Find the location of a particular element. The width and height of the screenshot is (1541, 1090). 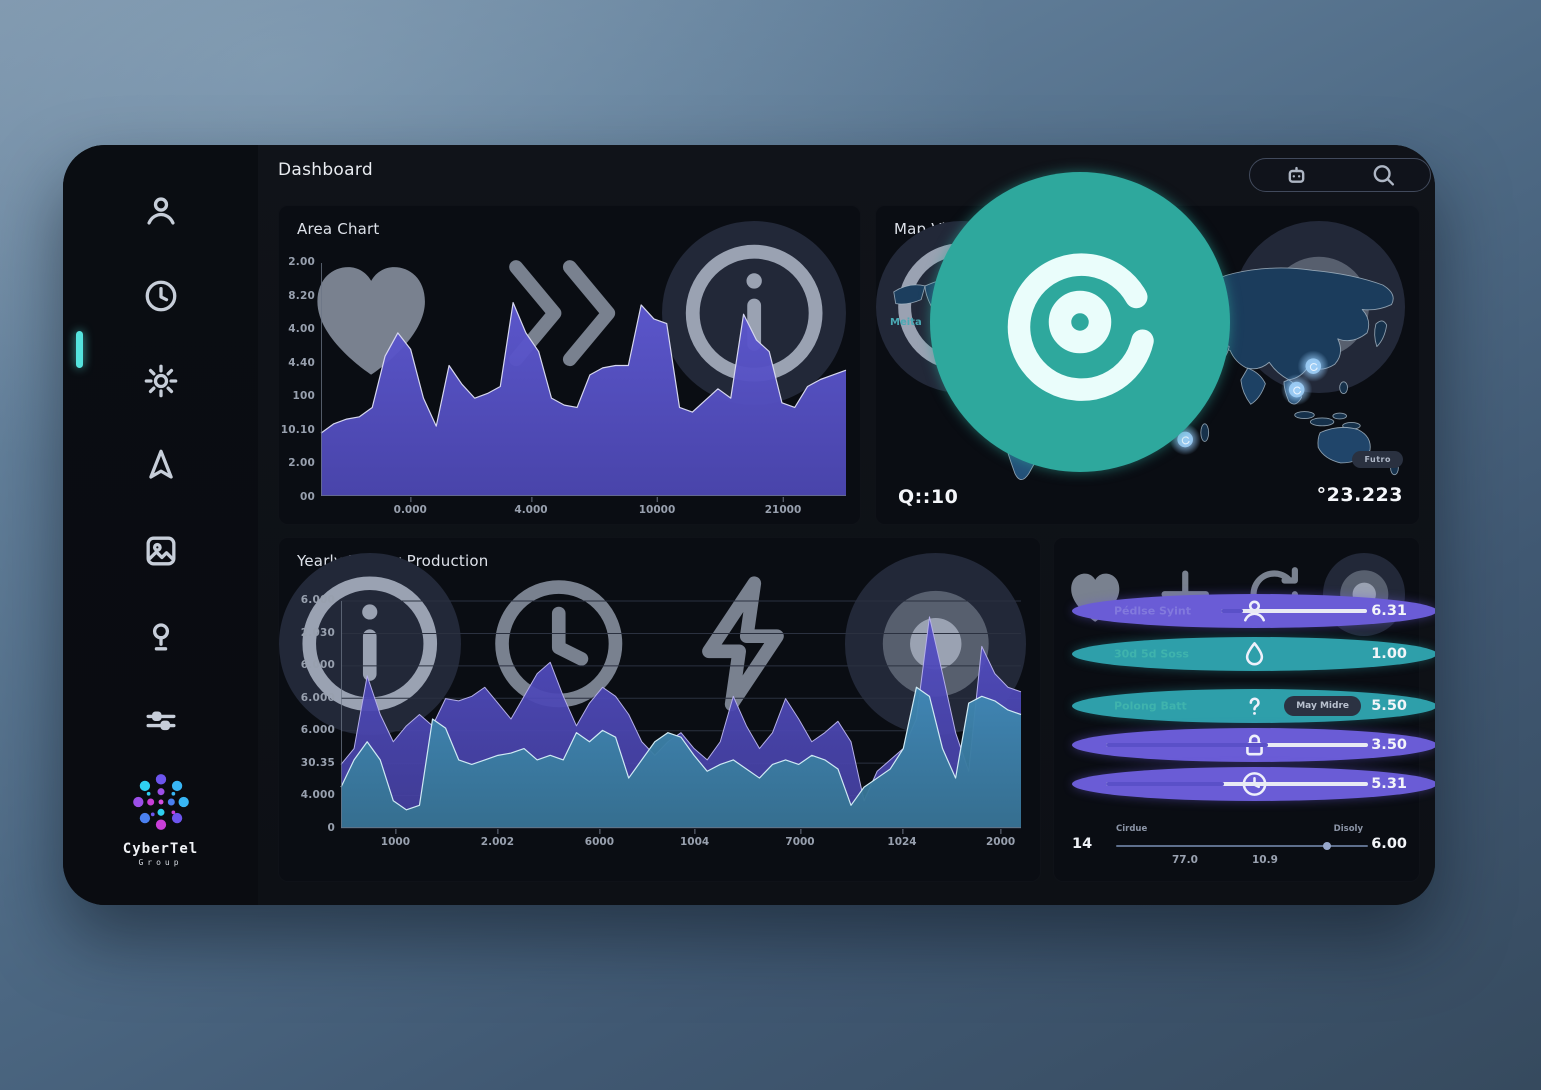

map-badge: Futro is located at coordinates (1377, 459).